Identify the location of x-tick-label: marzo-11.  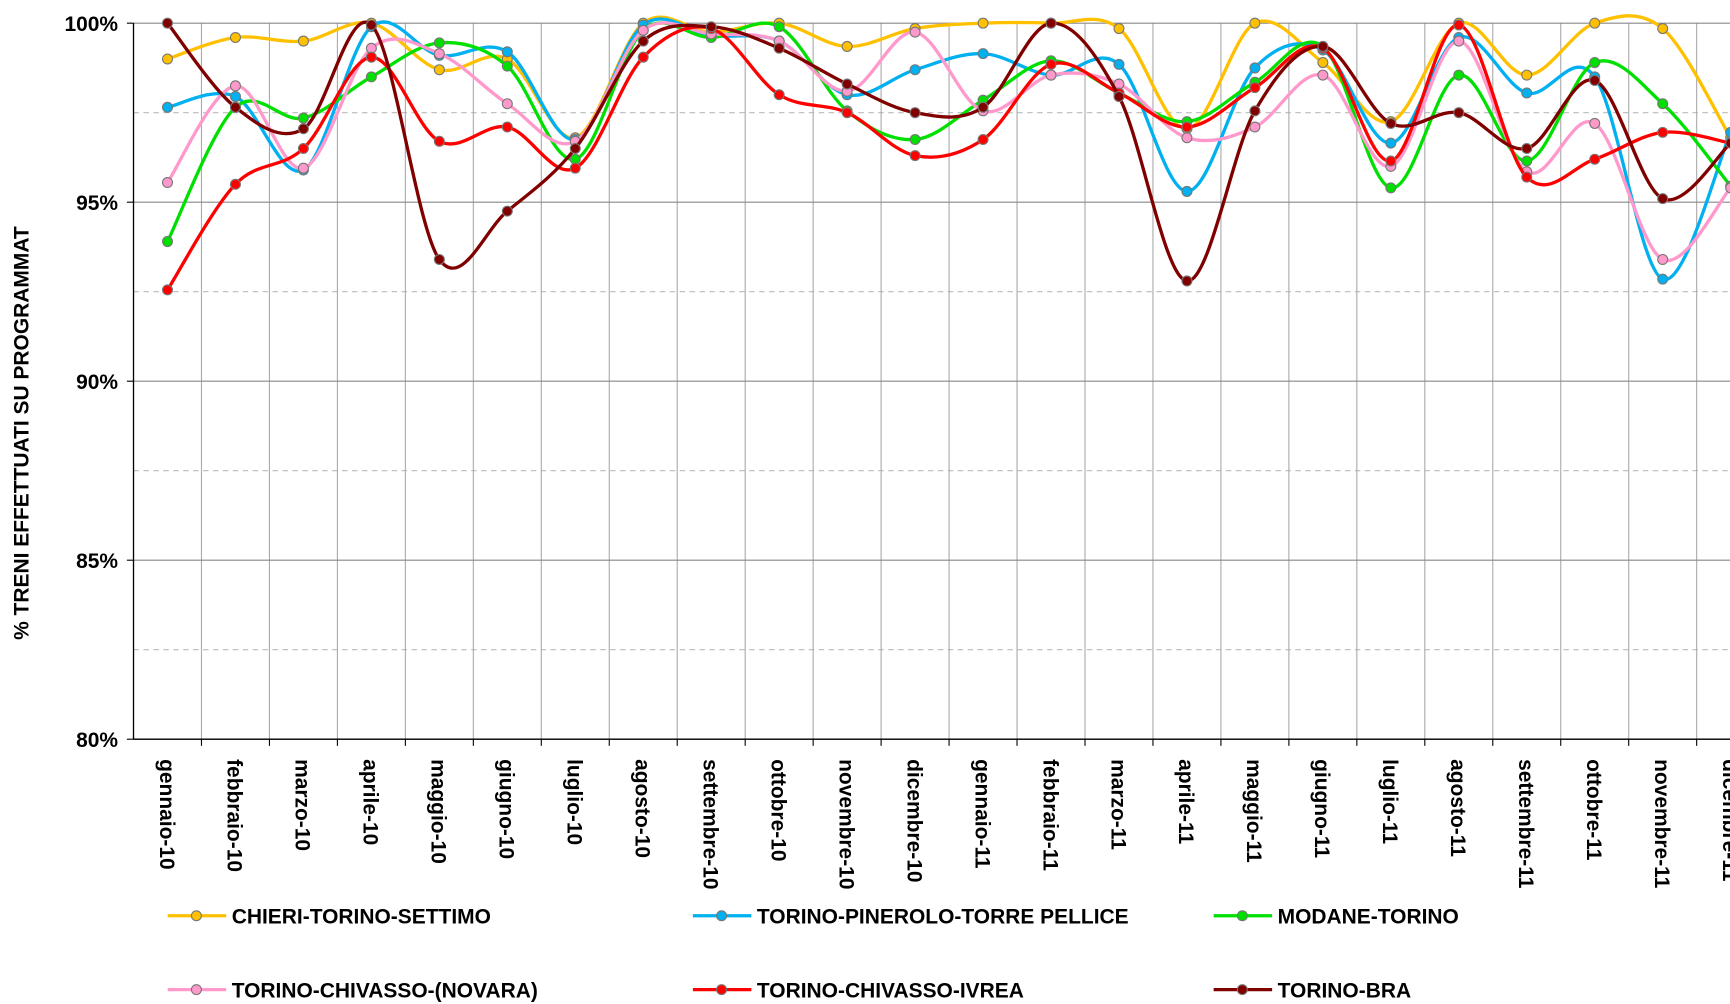
(1117, 804).